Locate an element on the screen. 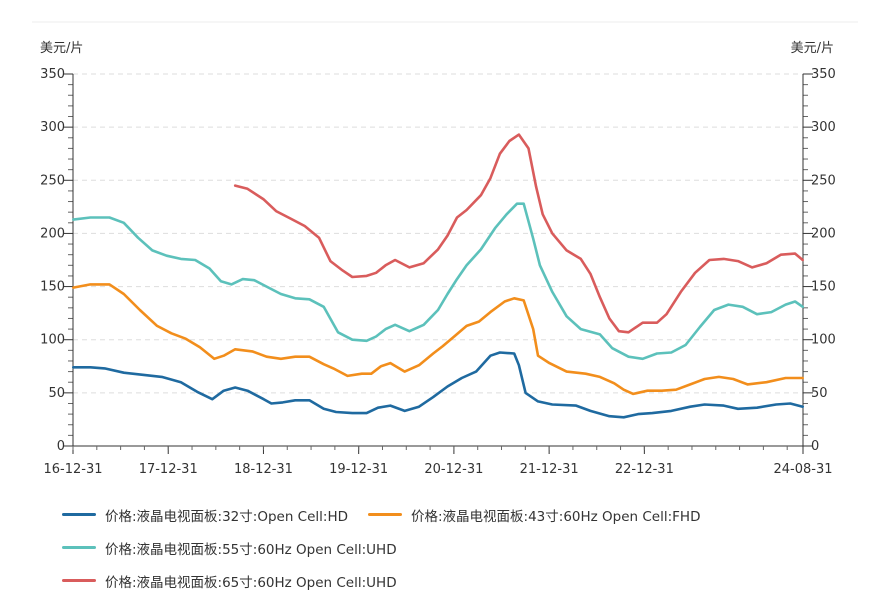  y-tick-label-right: 0 is located at coordinates (815, 446).